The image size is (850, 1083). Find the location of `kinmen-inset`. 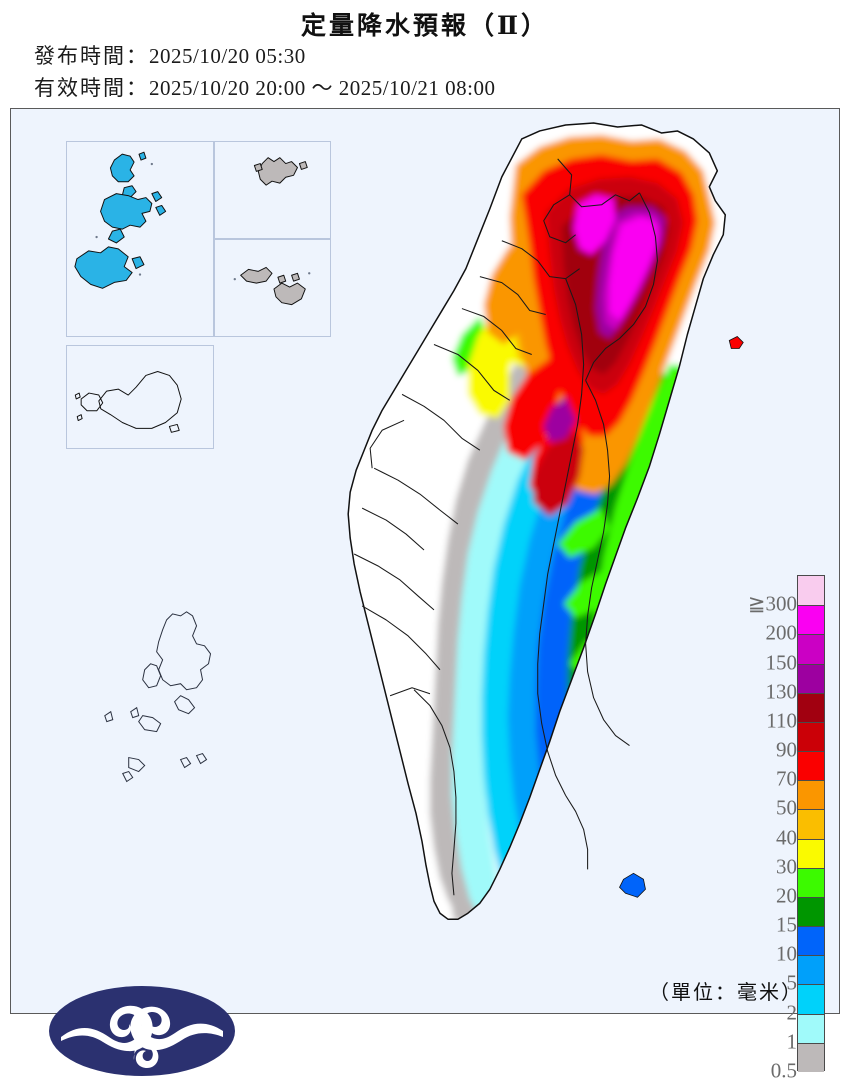

kinmen-inset is located at coordinates (272, 288).